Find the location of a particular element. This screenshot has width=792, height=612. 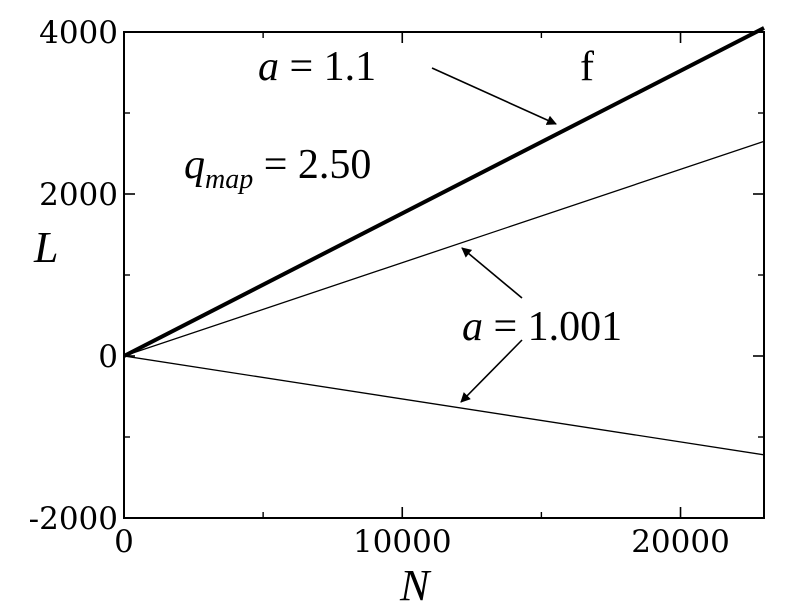

arrow-a11 is located at coordinates (494, 96).